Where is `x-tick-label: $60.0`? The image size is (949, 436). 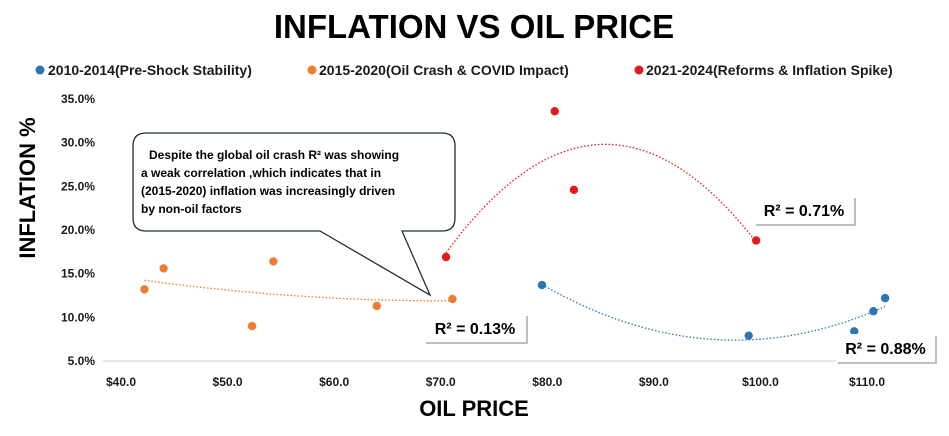
x-tick-label: $60.0 is located at coordinates (334, 382).